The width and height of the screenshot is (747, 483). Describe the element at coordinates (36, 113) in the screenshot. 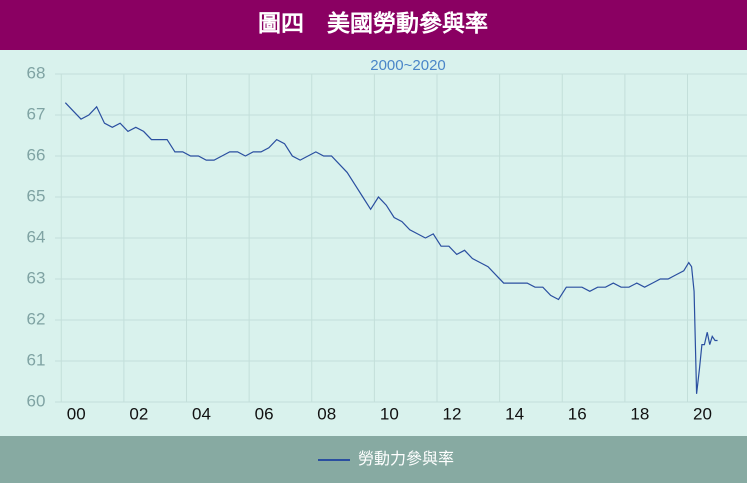

I see `y-tick-label: 67` at that location.